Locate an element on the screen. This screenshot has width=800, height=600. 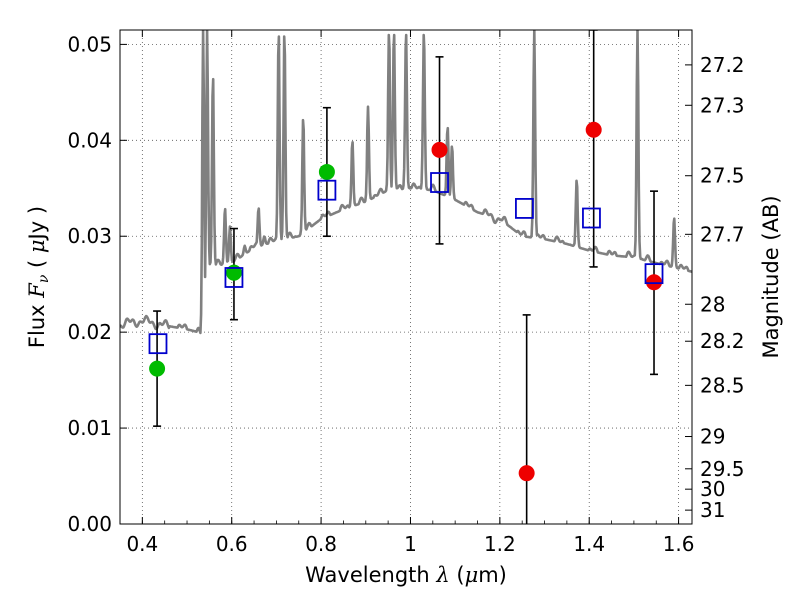
y-tick-label: 0.04 is located at coordinates (89, 140).